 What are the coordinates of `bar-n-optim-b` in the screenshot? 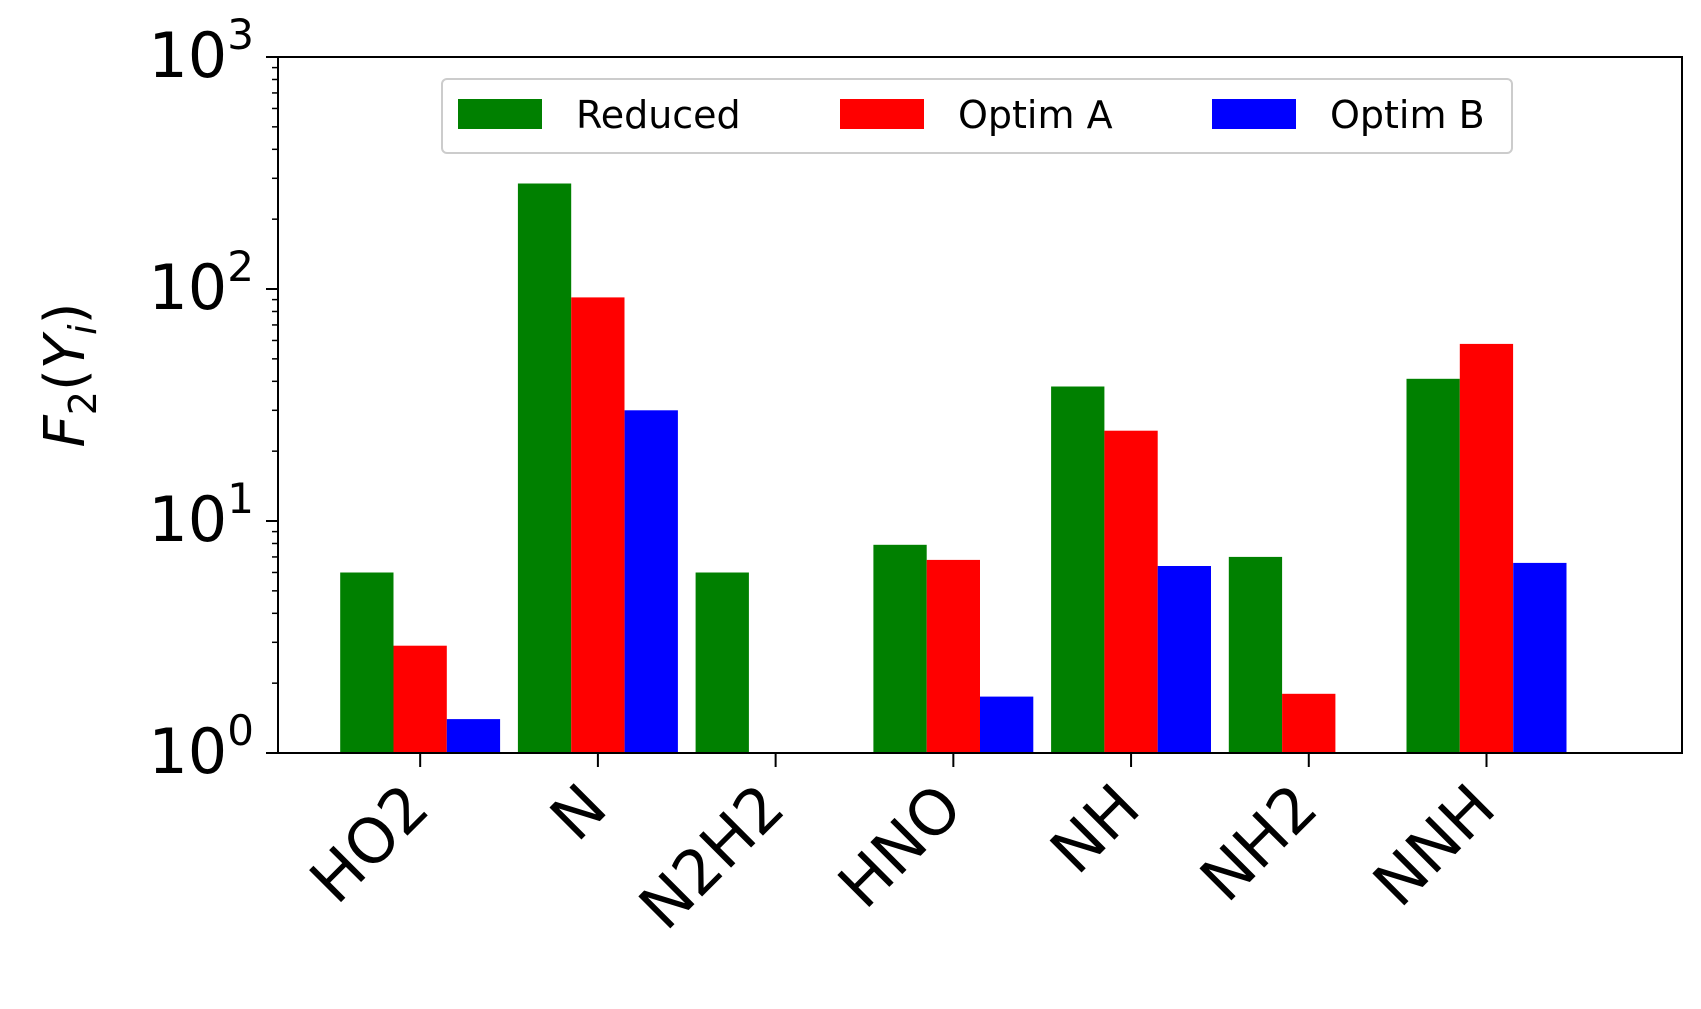 It's located at (651, 581).